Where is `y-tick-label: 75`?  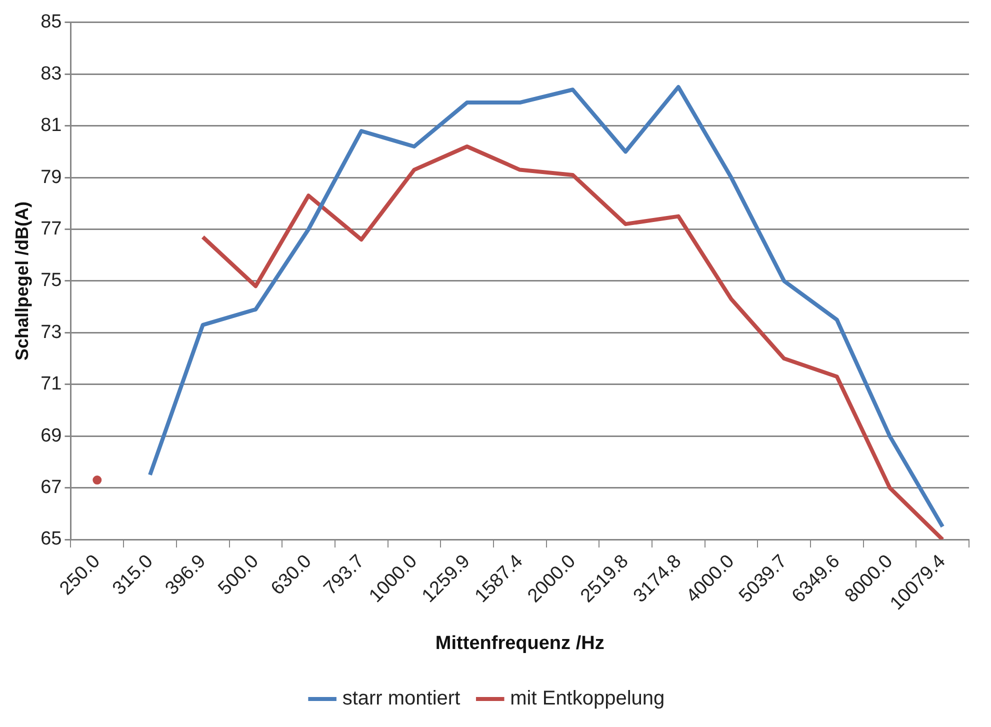
y-tick-label: 75 is located at coordinates (51, 281).